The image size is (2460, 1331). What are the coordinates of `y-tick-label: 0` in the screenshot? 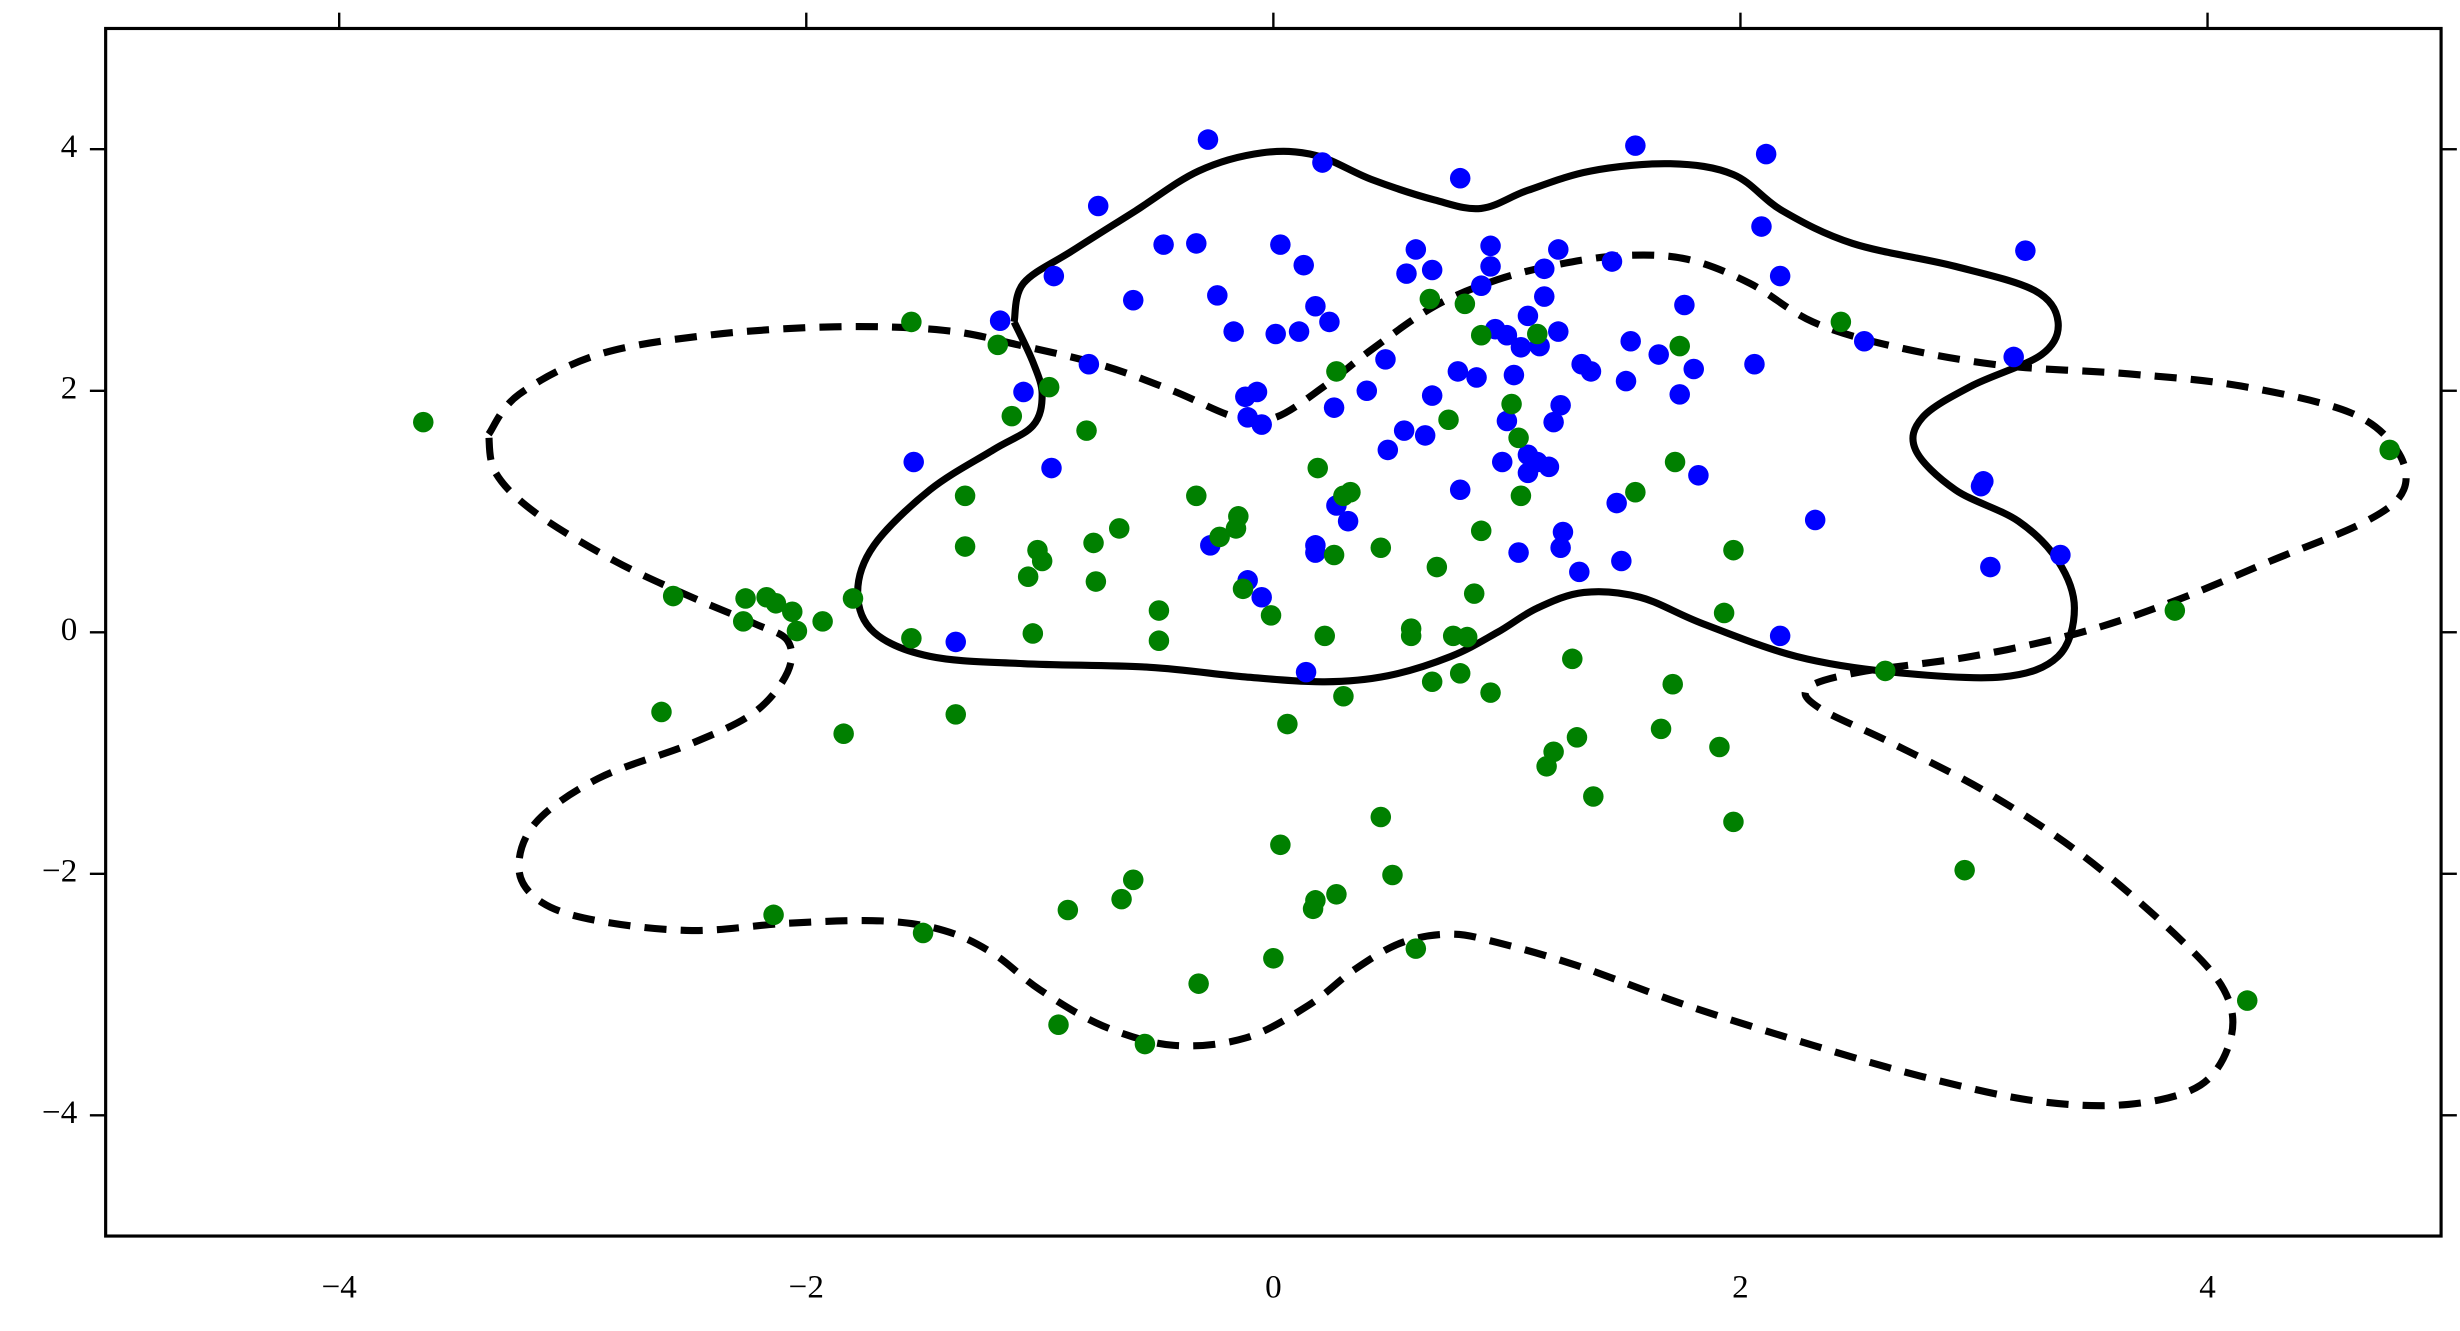 It's located at (69, 629).